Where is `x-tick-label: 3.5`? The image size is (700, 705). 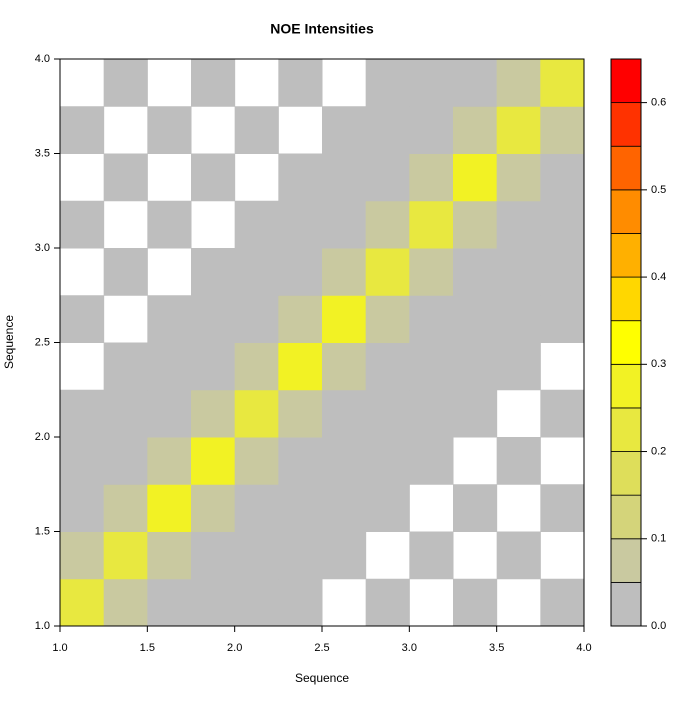 x-tick-label: 3.5 is located at coordinates (496, 648).